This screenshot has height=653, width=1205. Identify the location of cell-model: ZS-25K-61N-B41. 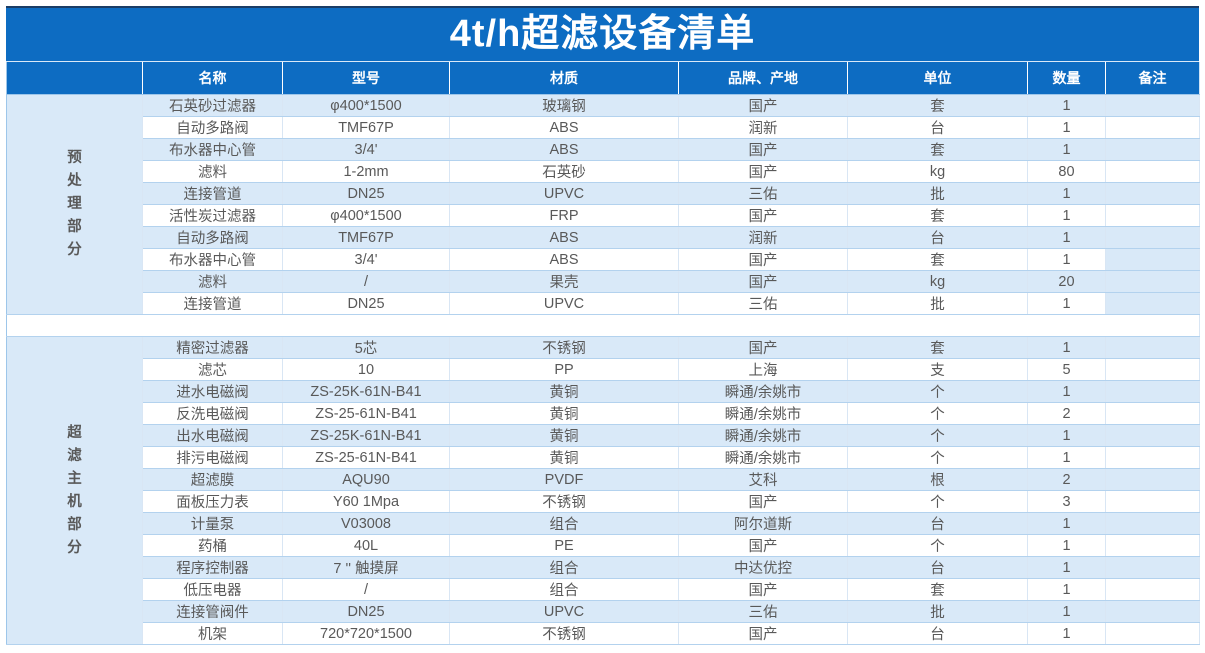
(366, 391).